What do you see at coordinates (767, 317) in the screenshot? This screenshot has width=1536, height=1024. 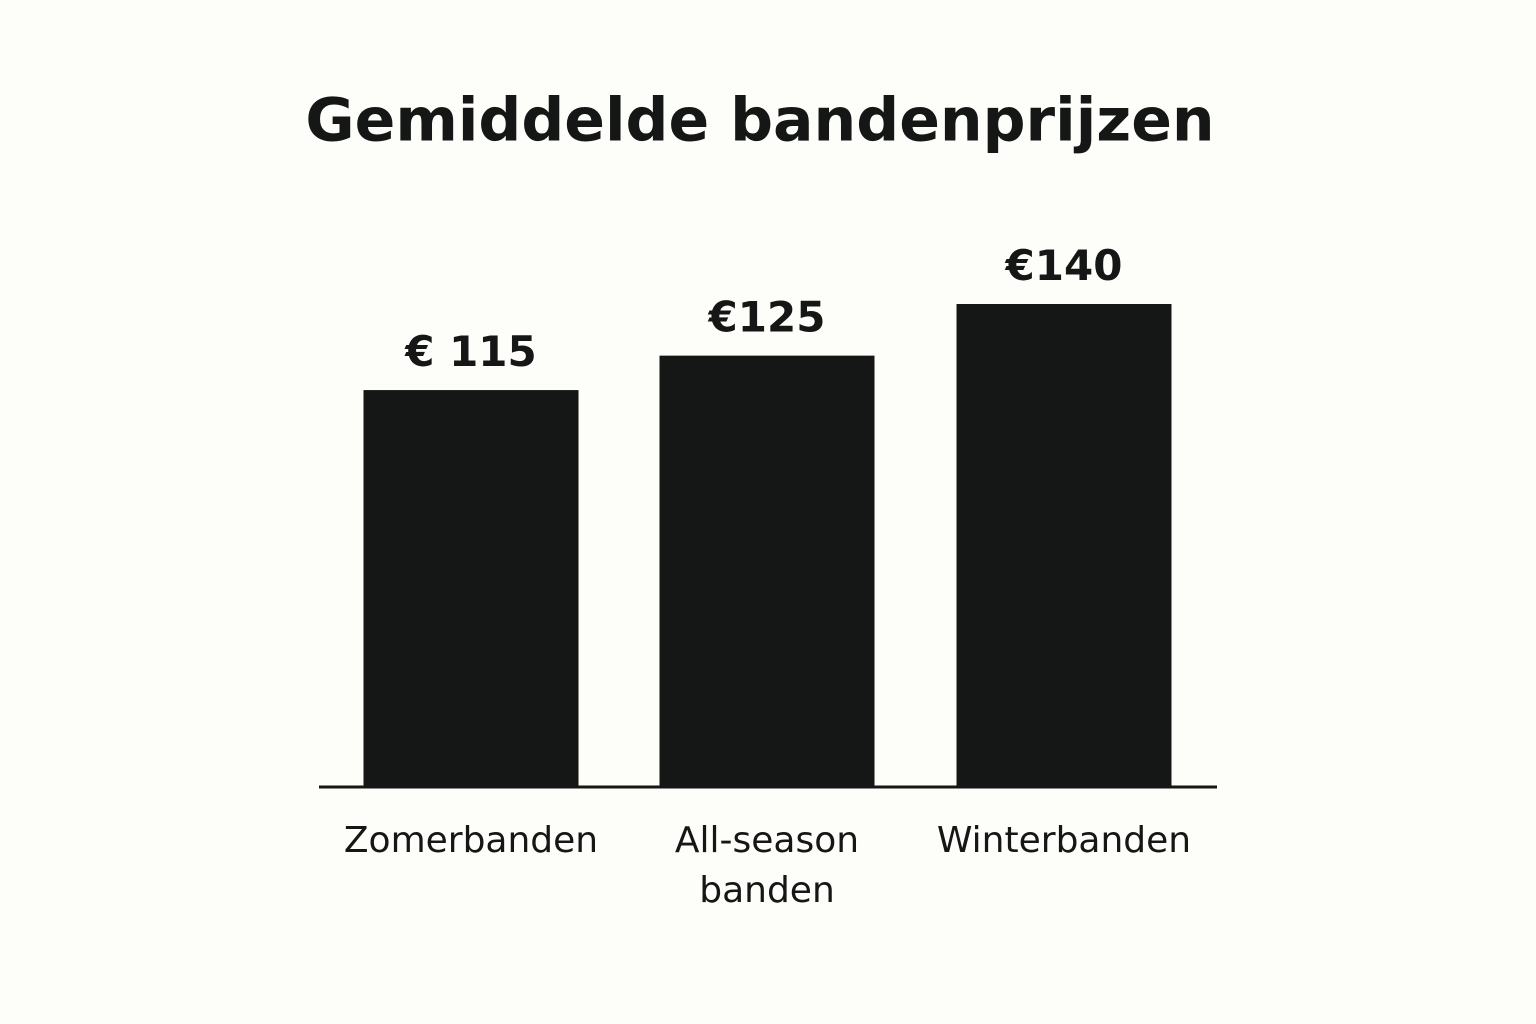 I see `value-label: €125` at bounding box center [767, 317].